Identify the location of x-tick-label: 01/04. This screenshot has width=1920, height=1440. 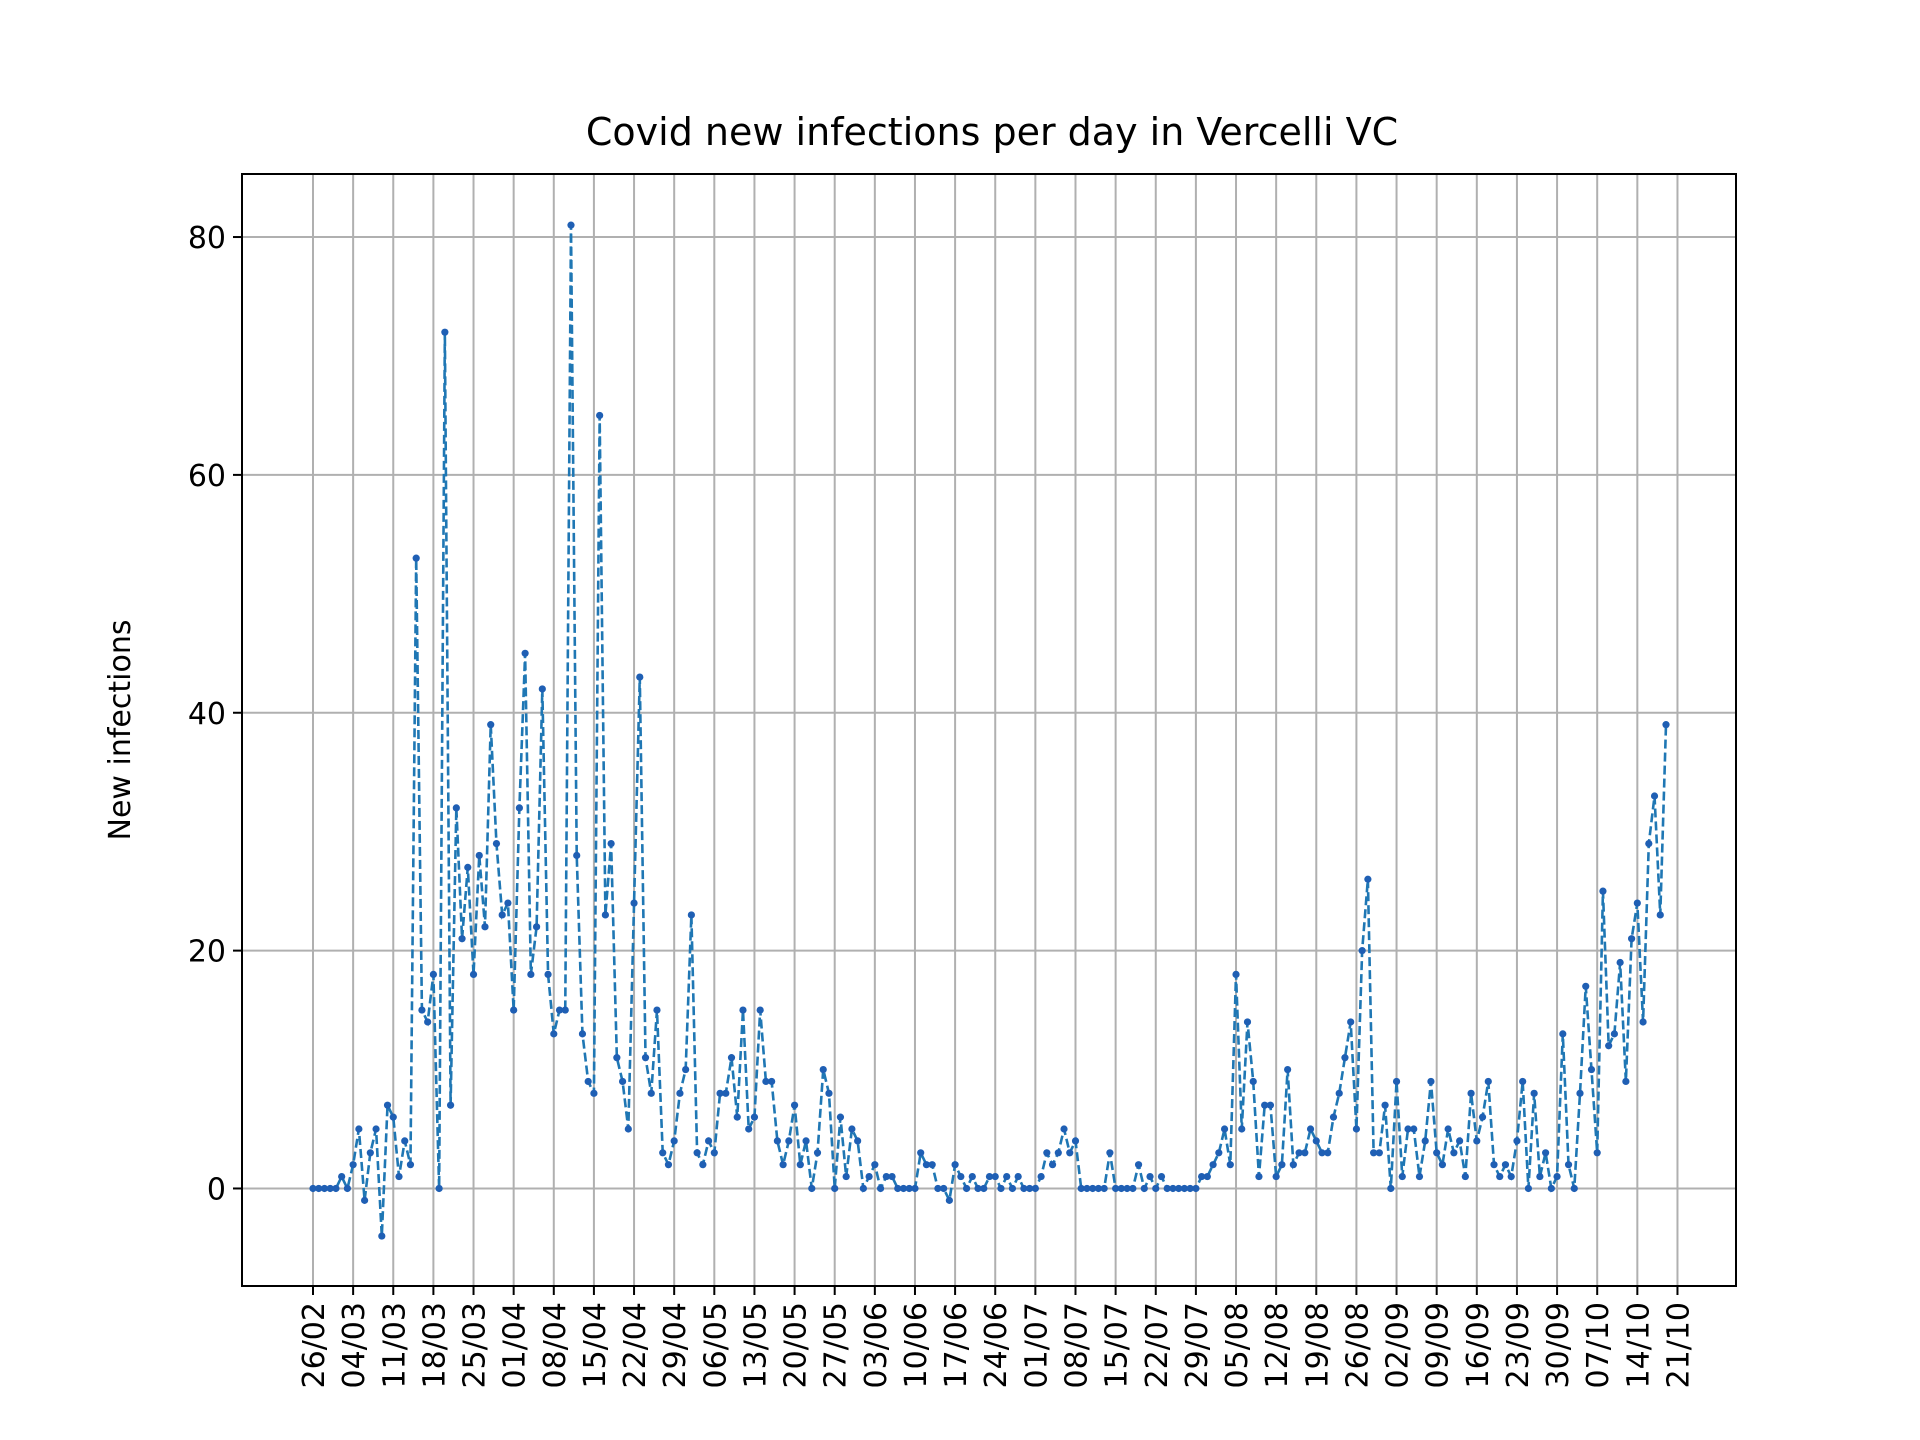
(515, 1345).